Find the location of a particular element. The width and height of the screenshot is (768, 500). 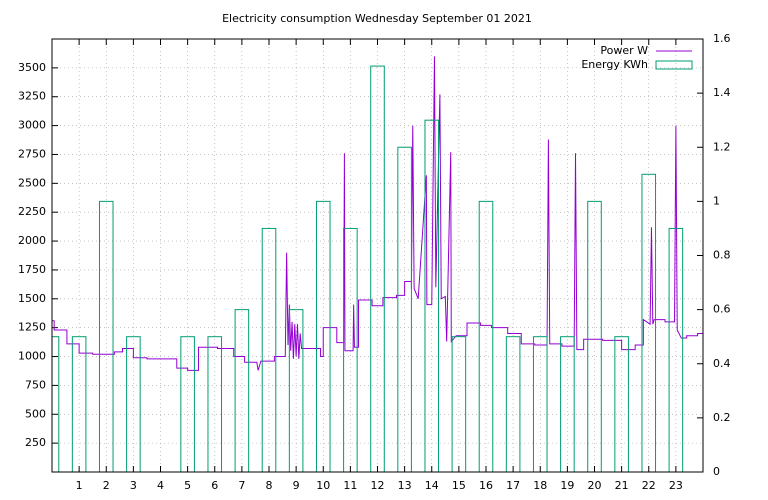

x-tick-label: 1 is located at coordinates (79, 485).